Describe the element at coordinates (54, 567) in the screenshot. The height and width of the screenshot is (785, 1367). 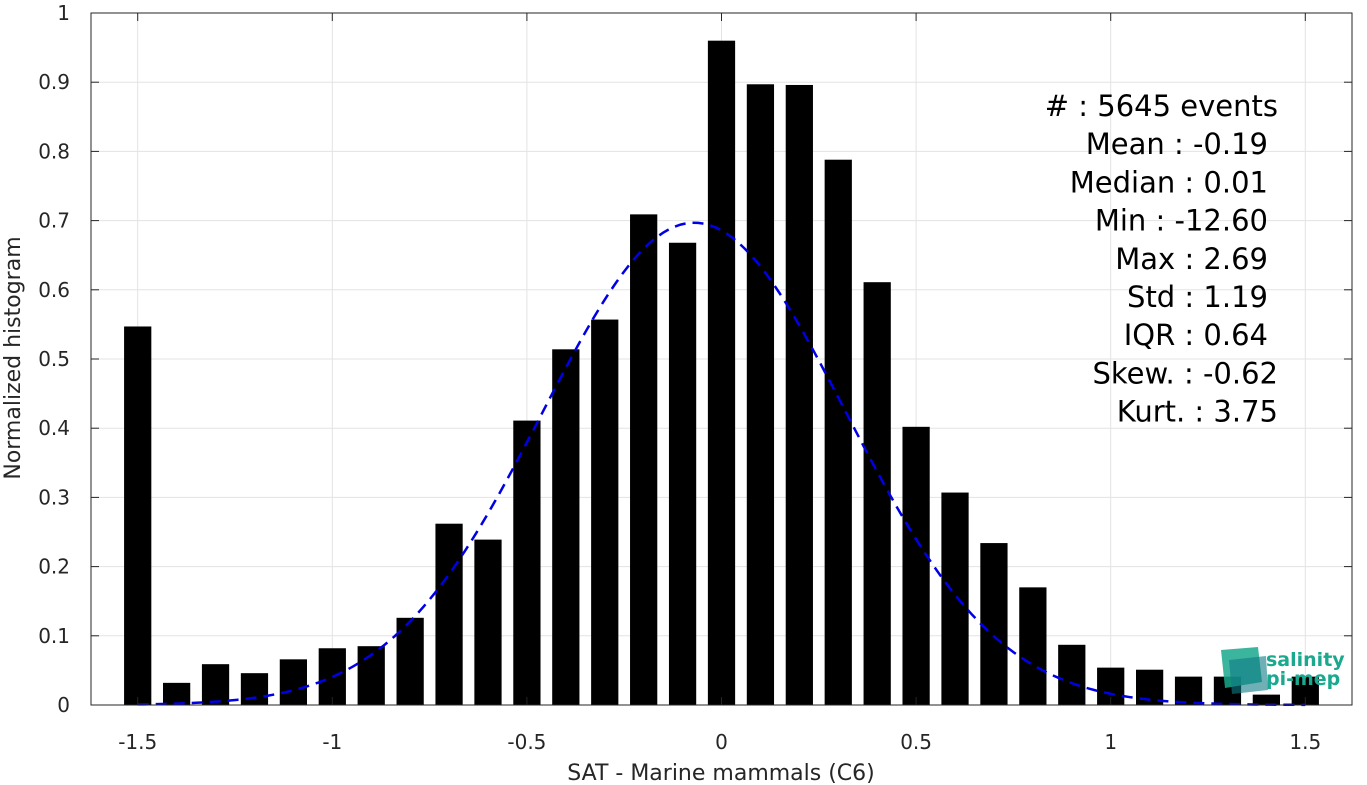
I see `y-tick-label: 0.2` at that location.